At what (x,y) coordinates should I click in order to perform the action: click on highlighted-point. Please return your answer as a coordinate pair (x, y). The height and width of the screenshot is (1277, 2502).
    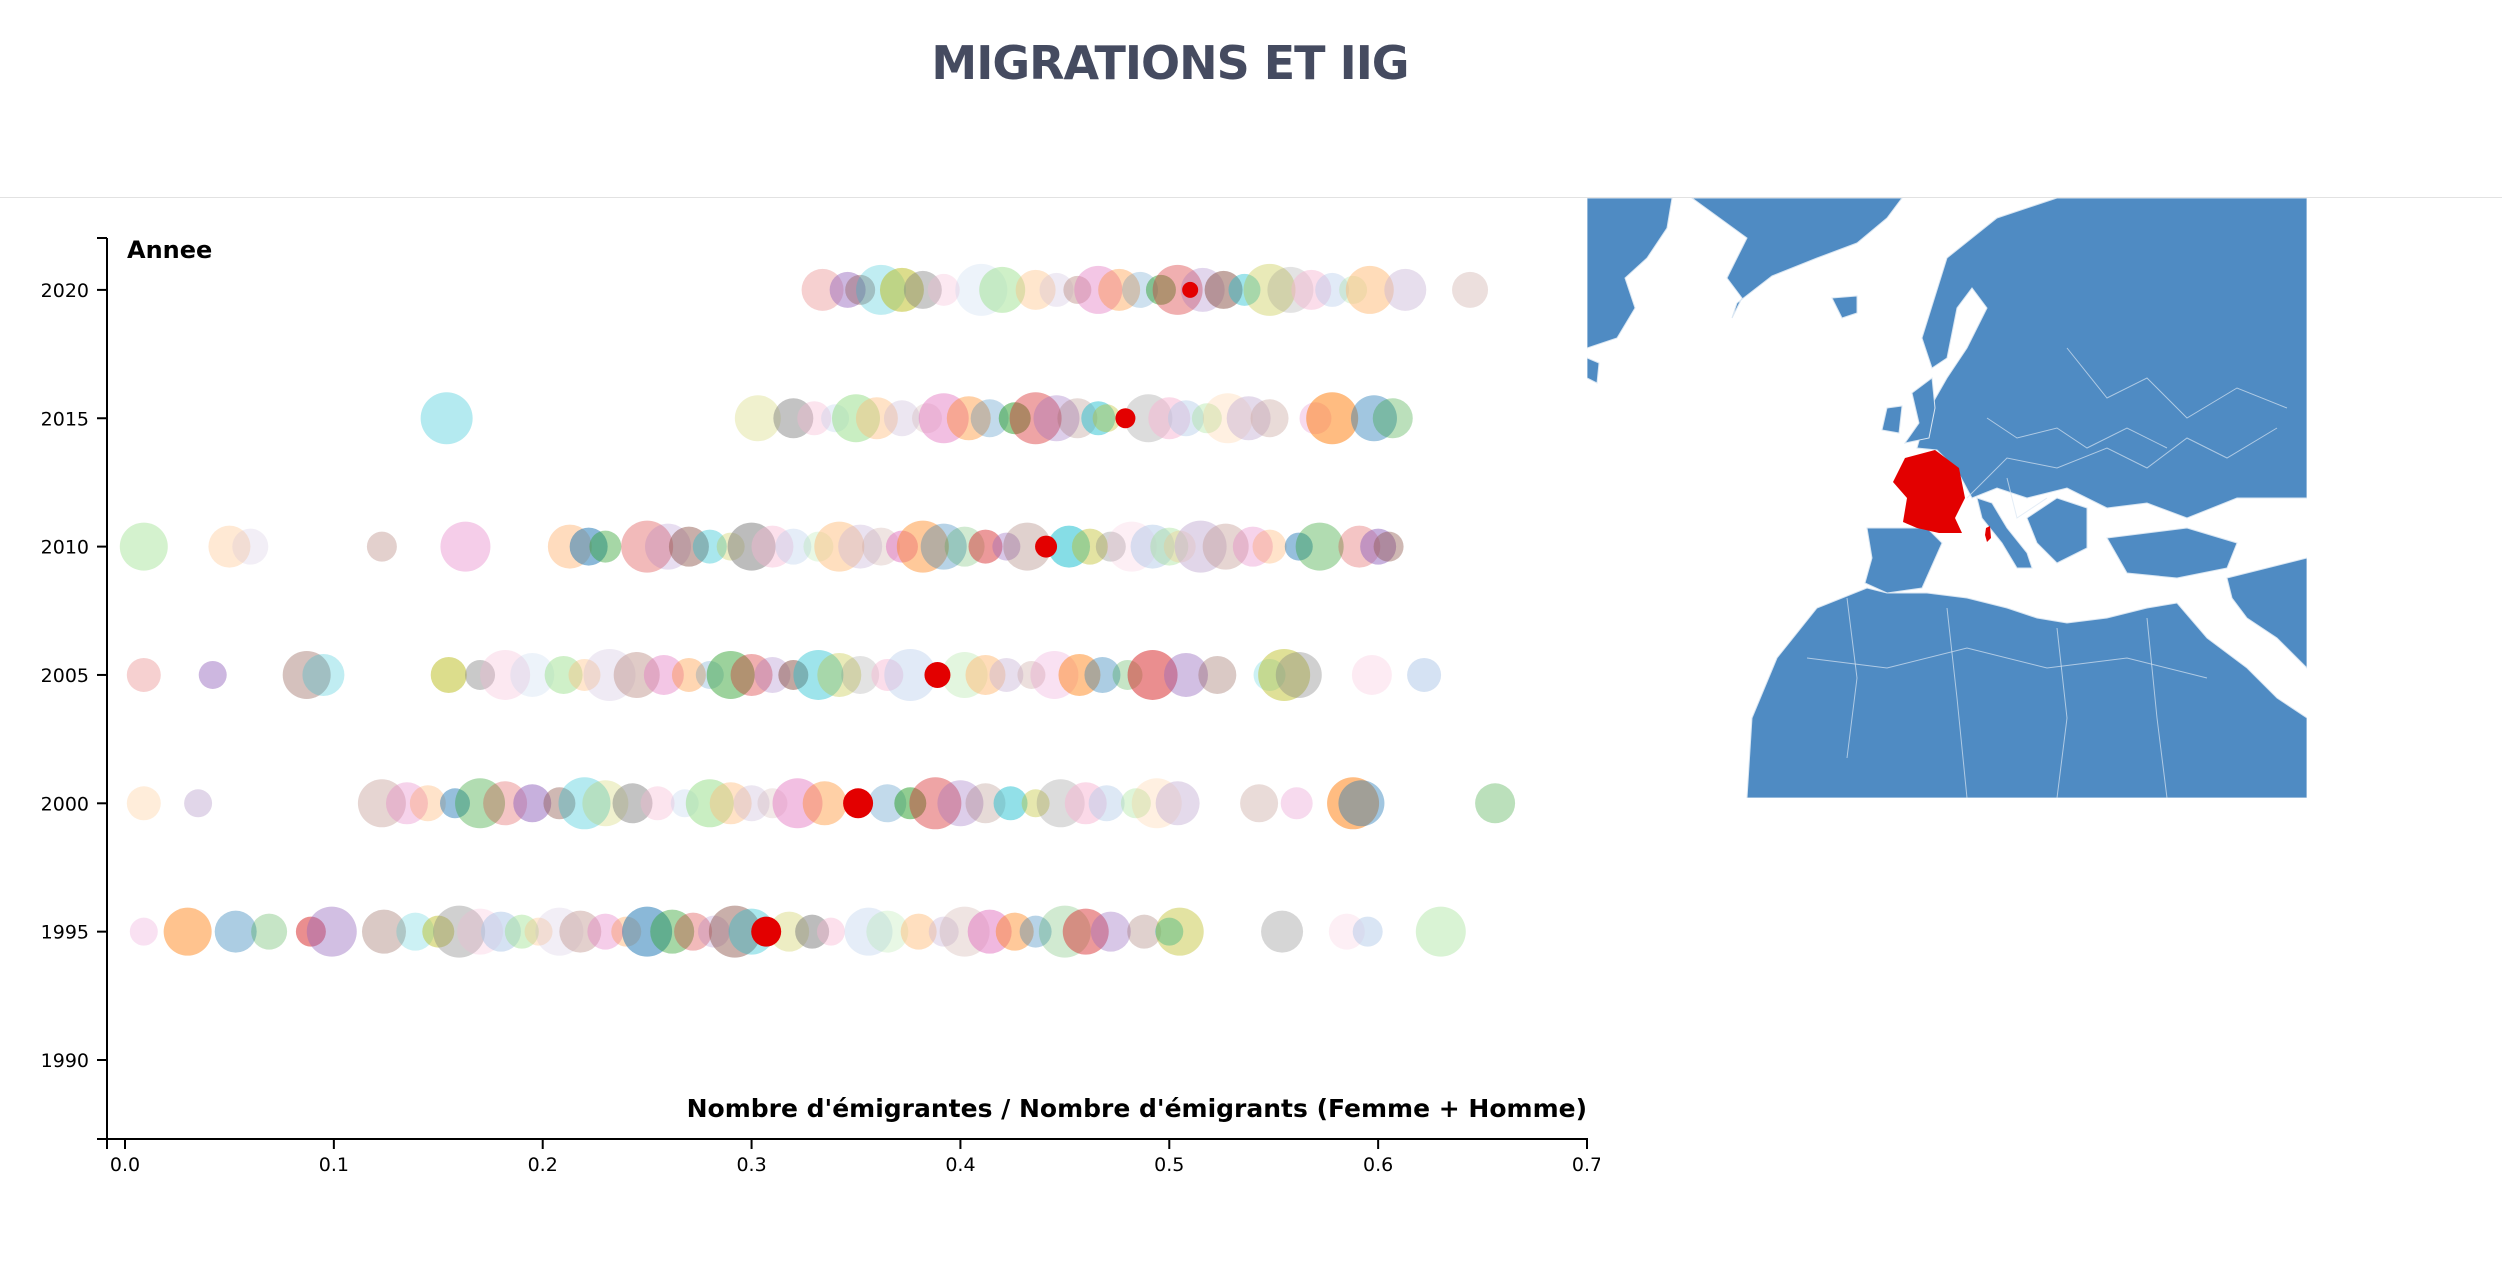
    Looking at the image, I should click on (858, 803).